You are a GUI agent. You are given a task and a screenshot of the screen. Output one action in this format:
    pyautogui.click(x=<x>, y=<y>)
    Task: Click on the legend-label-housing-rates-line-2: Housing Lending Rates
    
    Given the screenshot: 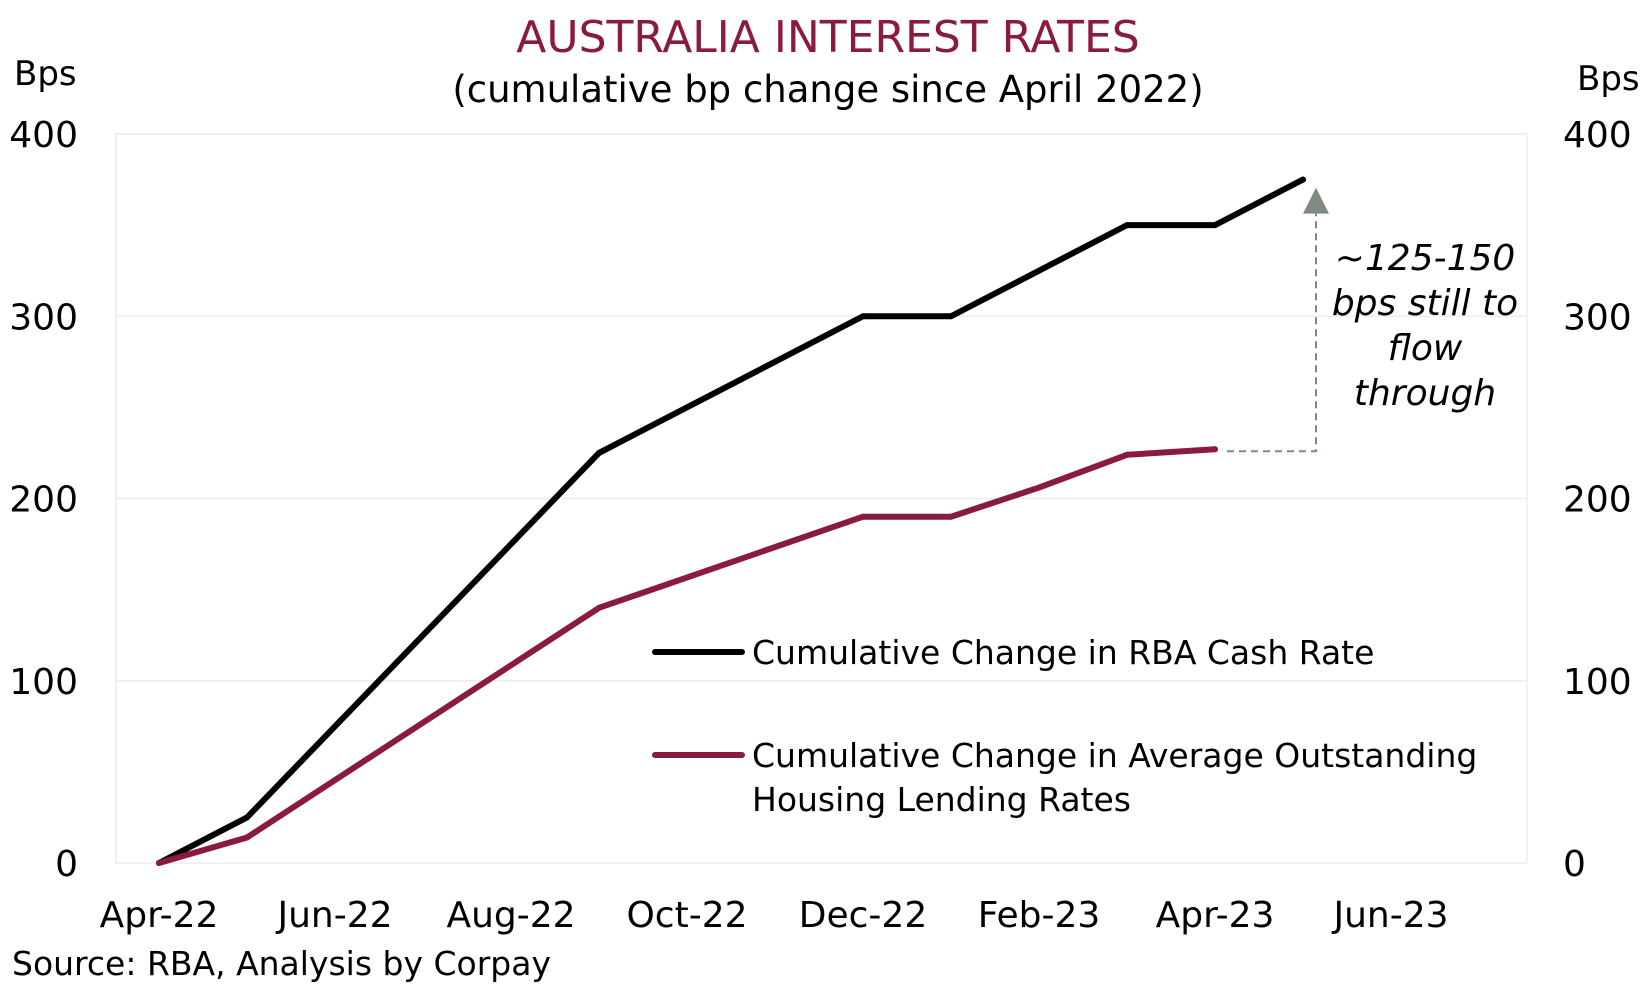 What is the action you would take?
    pyautogui.click(x=941, y=799)
    